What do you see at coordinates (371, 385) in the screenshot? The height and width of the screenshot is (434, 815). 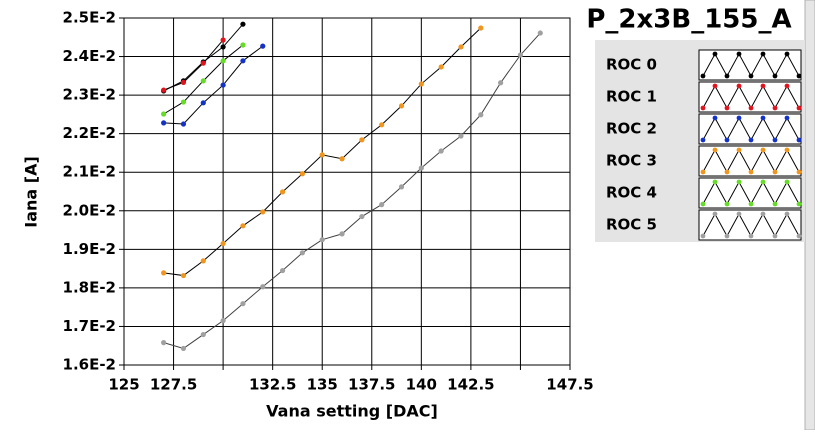 I see `x-tick-label: 137.5` at bounding box center [371, 385].